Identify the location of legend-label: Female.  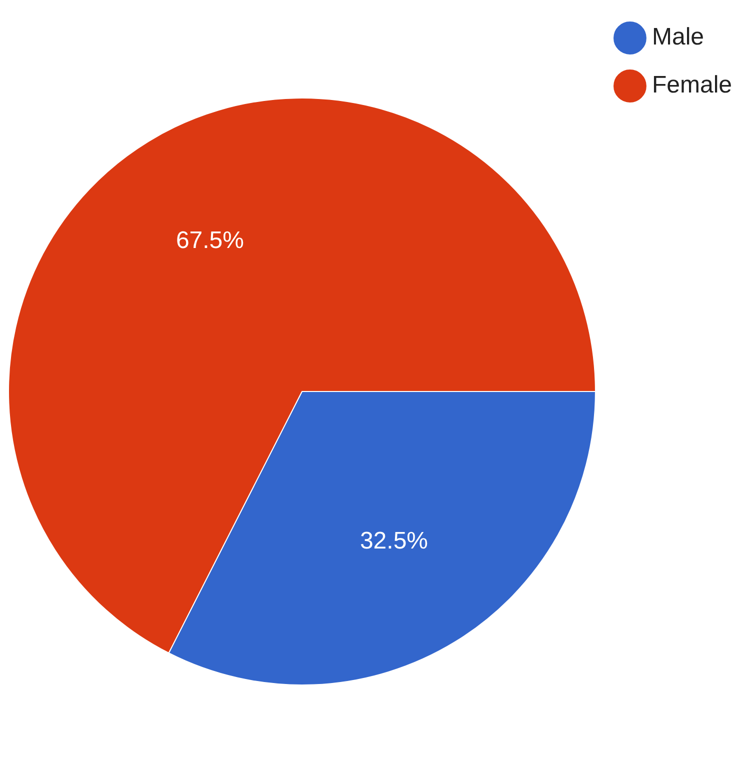
(692, 85).